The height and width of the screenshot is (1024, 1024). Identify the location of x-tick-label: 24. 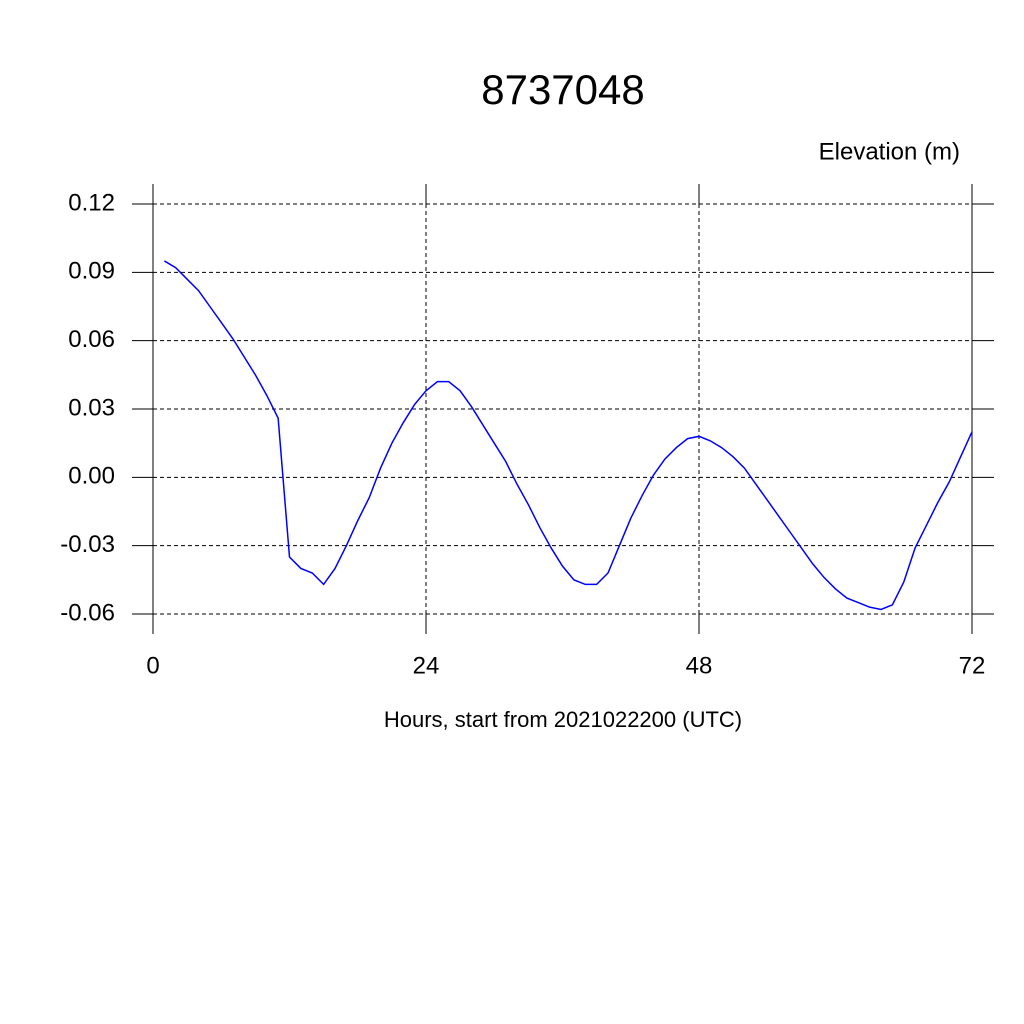
(426, 665).